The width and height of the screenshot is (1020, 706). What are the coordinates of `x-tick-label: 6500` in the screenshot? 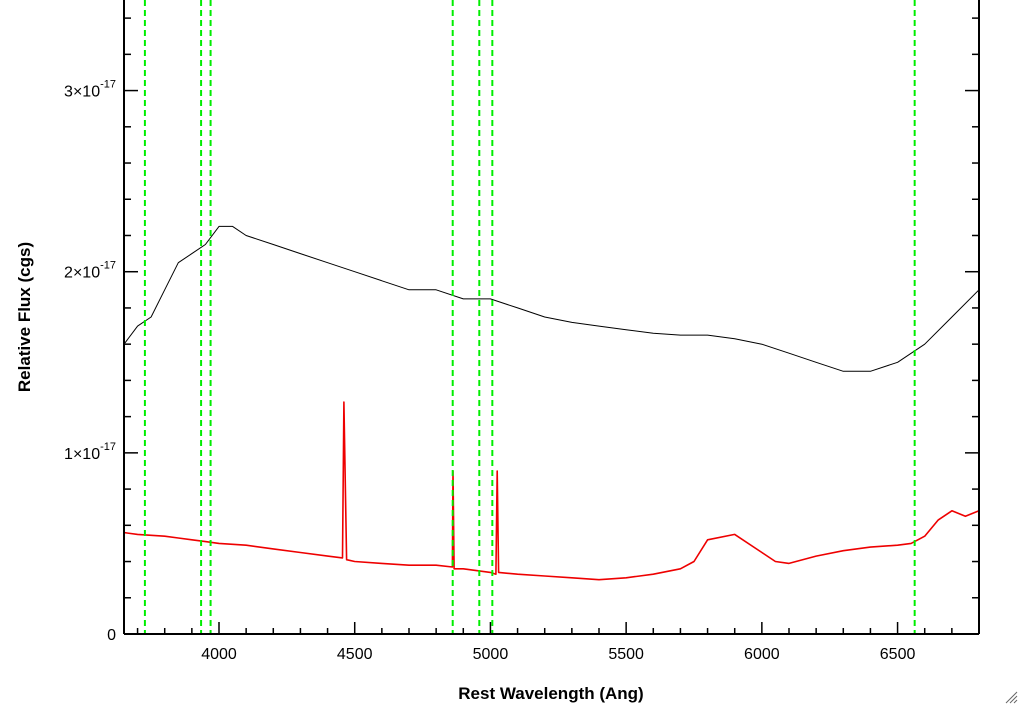 It's located at (898, 654).